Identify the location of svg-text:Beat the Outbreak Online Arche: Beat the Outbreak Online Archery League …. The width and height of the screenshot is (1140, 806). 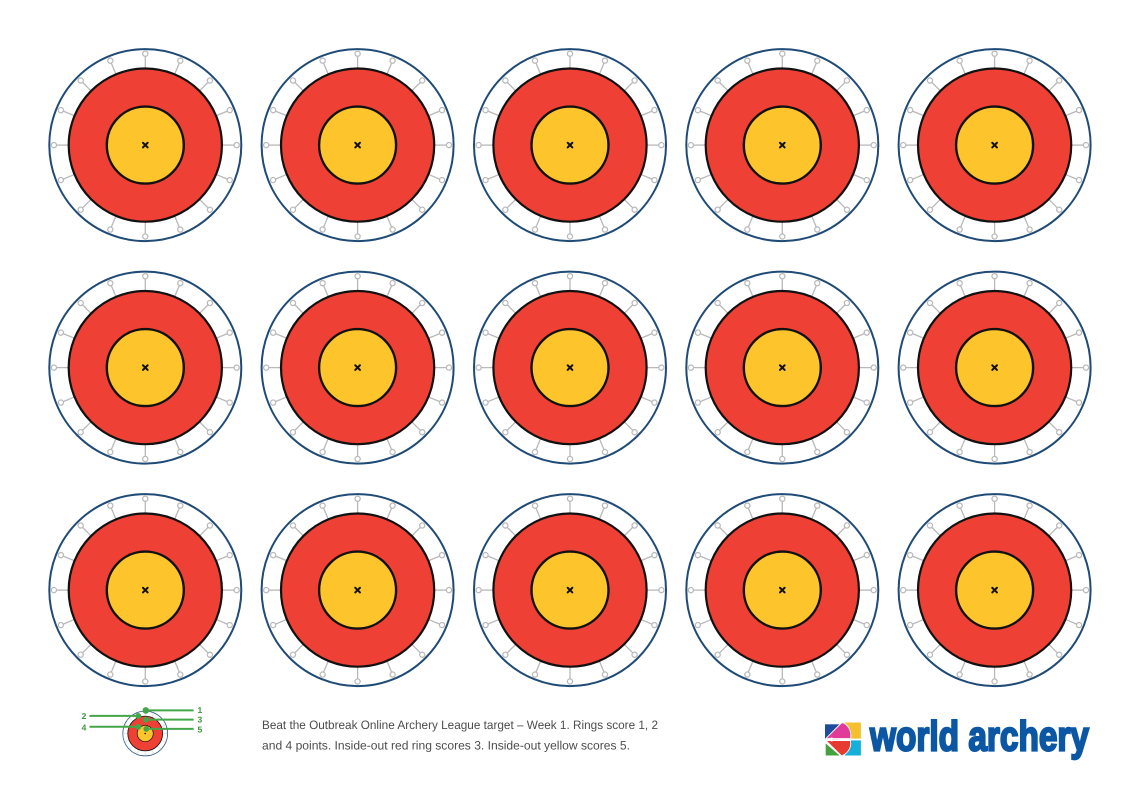
(460, 725).